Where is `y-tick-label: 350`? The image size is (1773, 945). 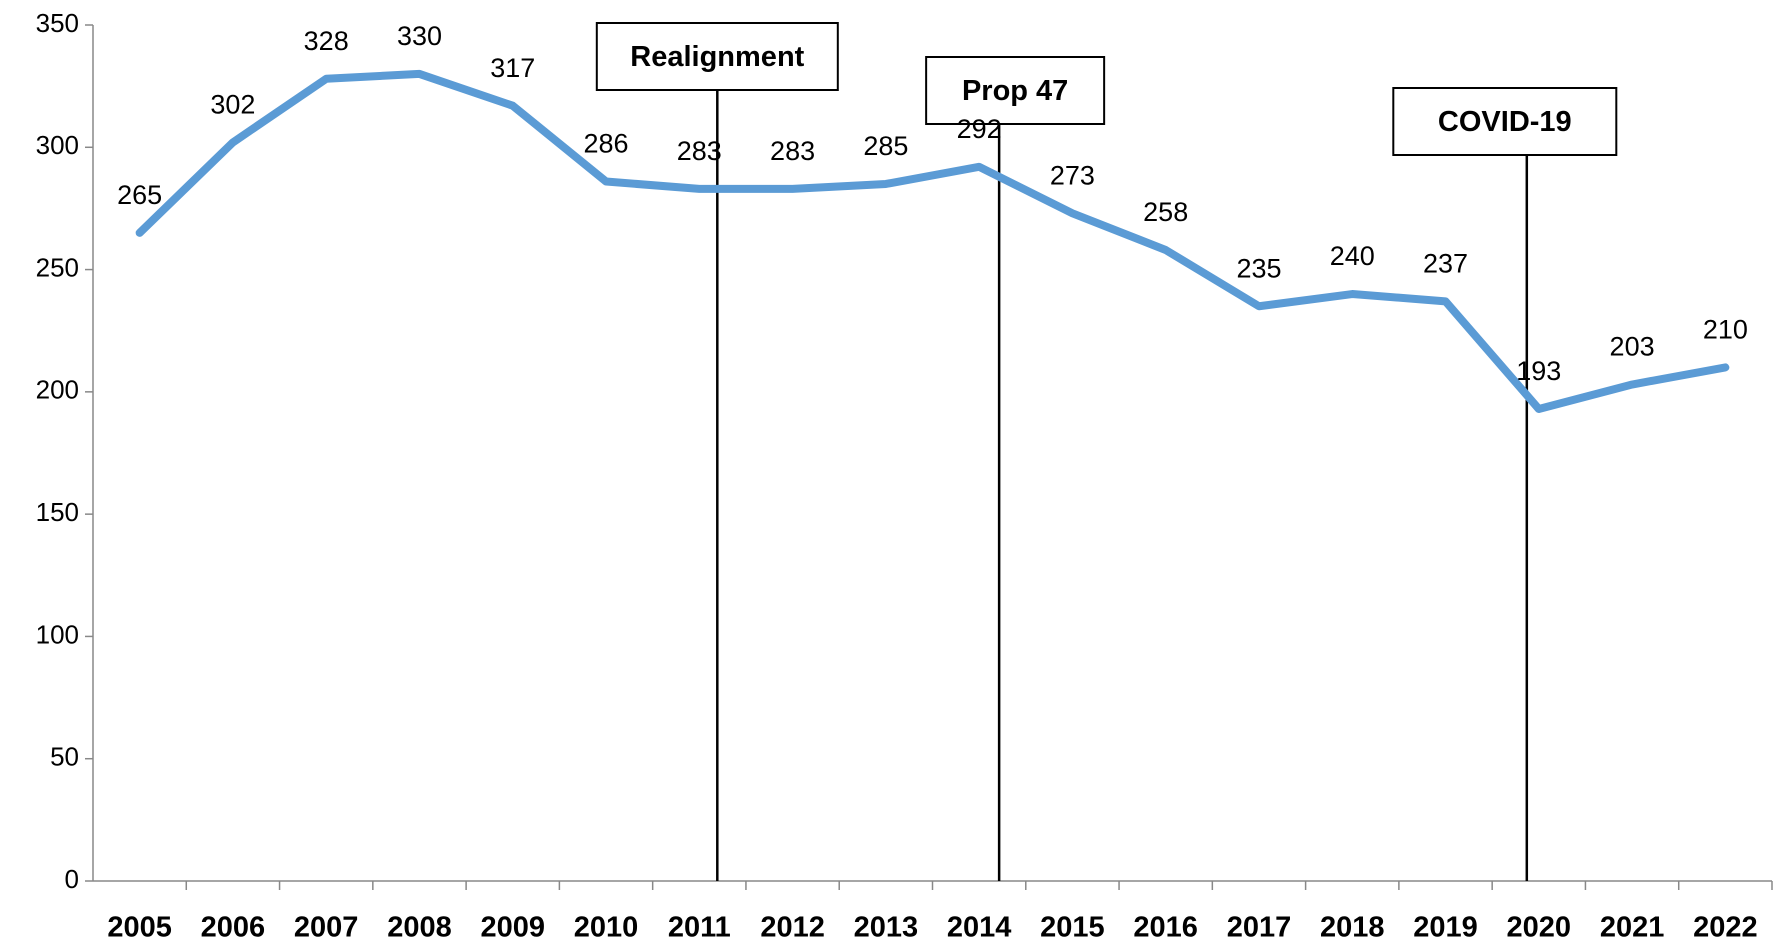
y-tick-label: 350 is located at coordinates (57, 23).